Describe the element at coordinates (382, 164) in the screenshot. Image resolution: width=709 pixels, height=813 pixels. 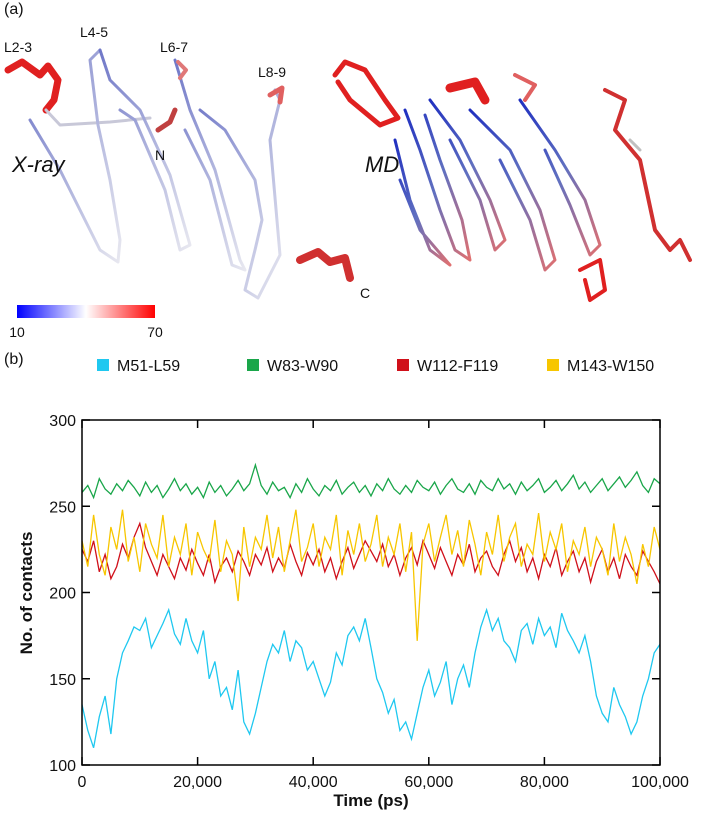
I see `structure-label: MD` at that location.